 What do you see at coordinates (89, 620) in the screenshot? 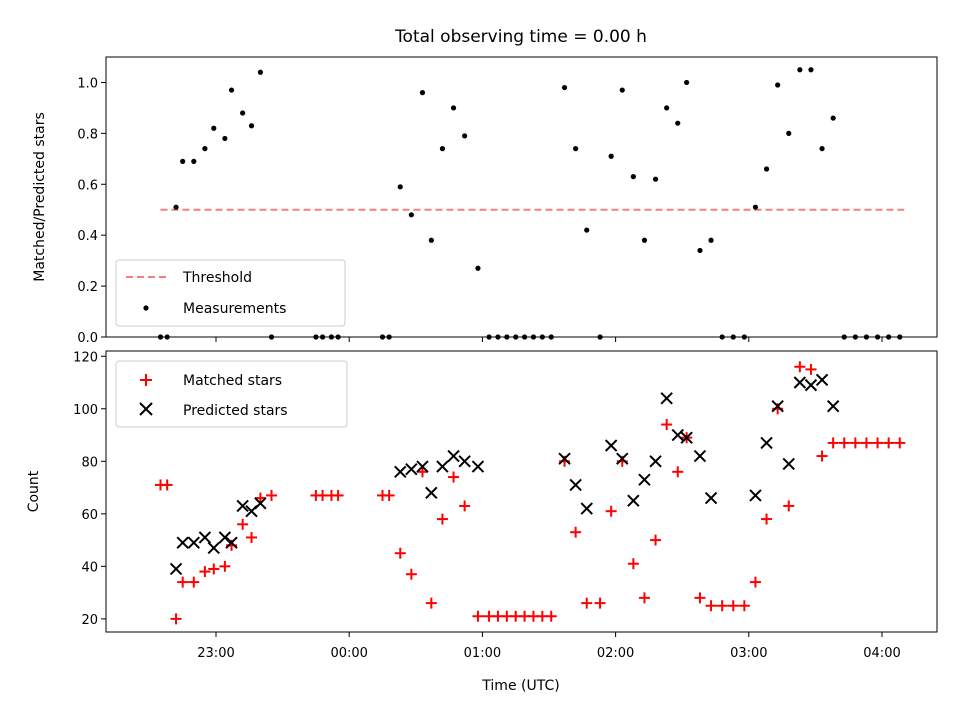
I see `bottom-y-tick-label: 20` at bounding box center [89, 620].